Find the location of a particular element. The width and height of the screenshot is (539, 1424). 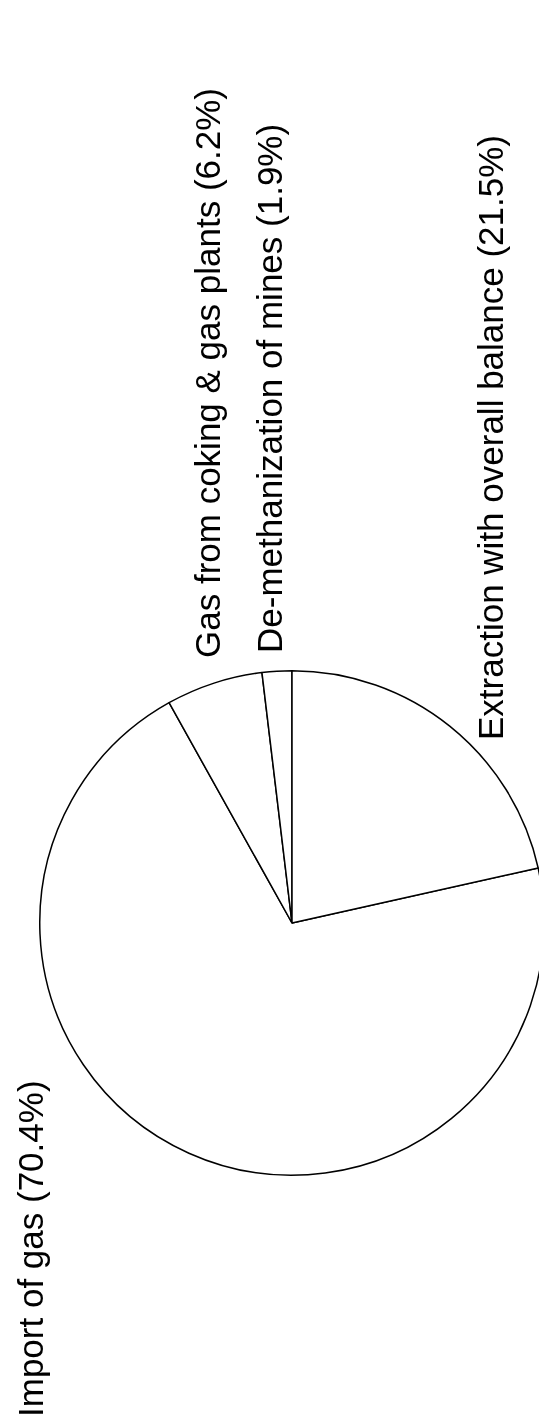

slice-label: Extraction with overall balance (21.5%) is located at coordinates (490, 437).